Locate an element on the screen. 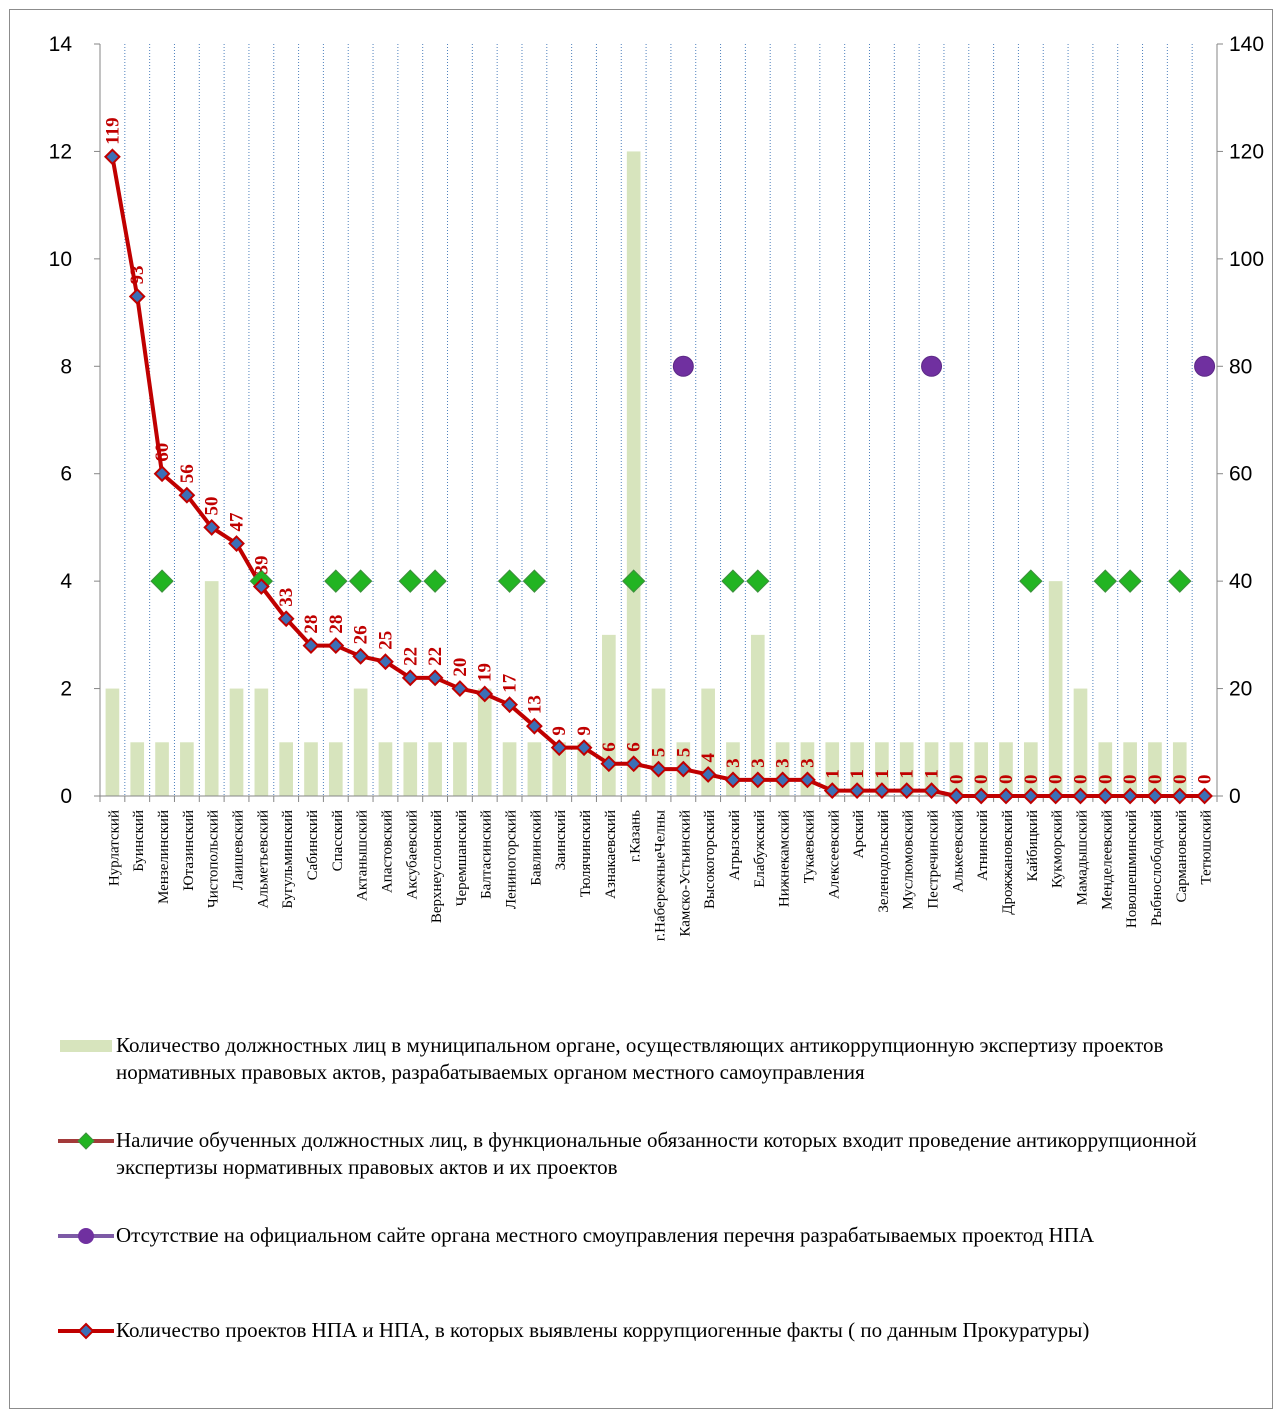  y-tick-label-right: 140 is located at coordinates (1246, 44).